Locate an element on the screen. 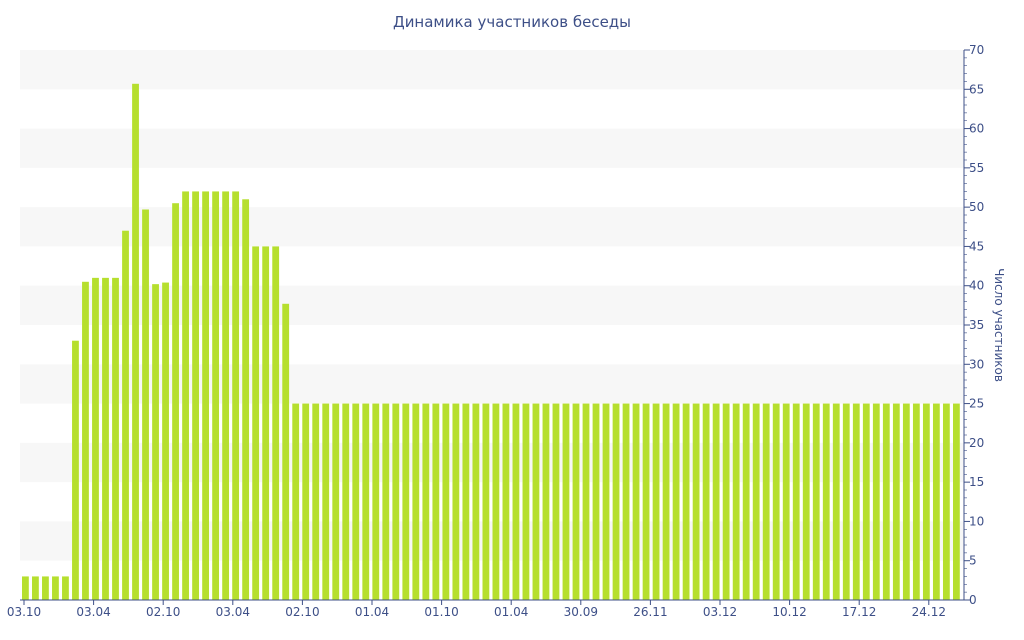 This screenshot has width=1024, height=640. chart-title: Динамика участников беседы is located at coordinates (512, 22).